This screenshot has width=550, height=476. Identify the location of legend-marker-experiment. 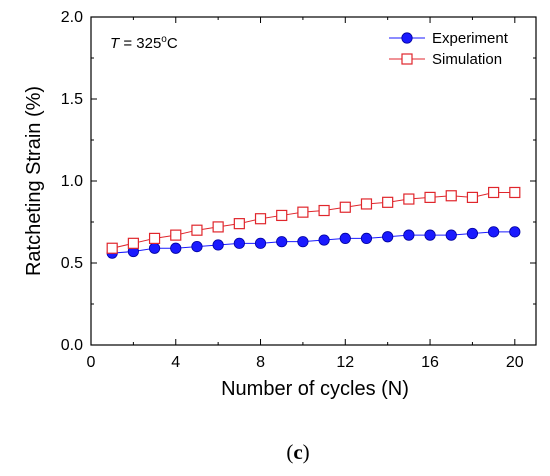
(407, 38).